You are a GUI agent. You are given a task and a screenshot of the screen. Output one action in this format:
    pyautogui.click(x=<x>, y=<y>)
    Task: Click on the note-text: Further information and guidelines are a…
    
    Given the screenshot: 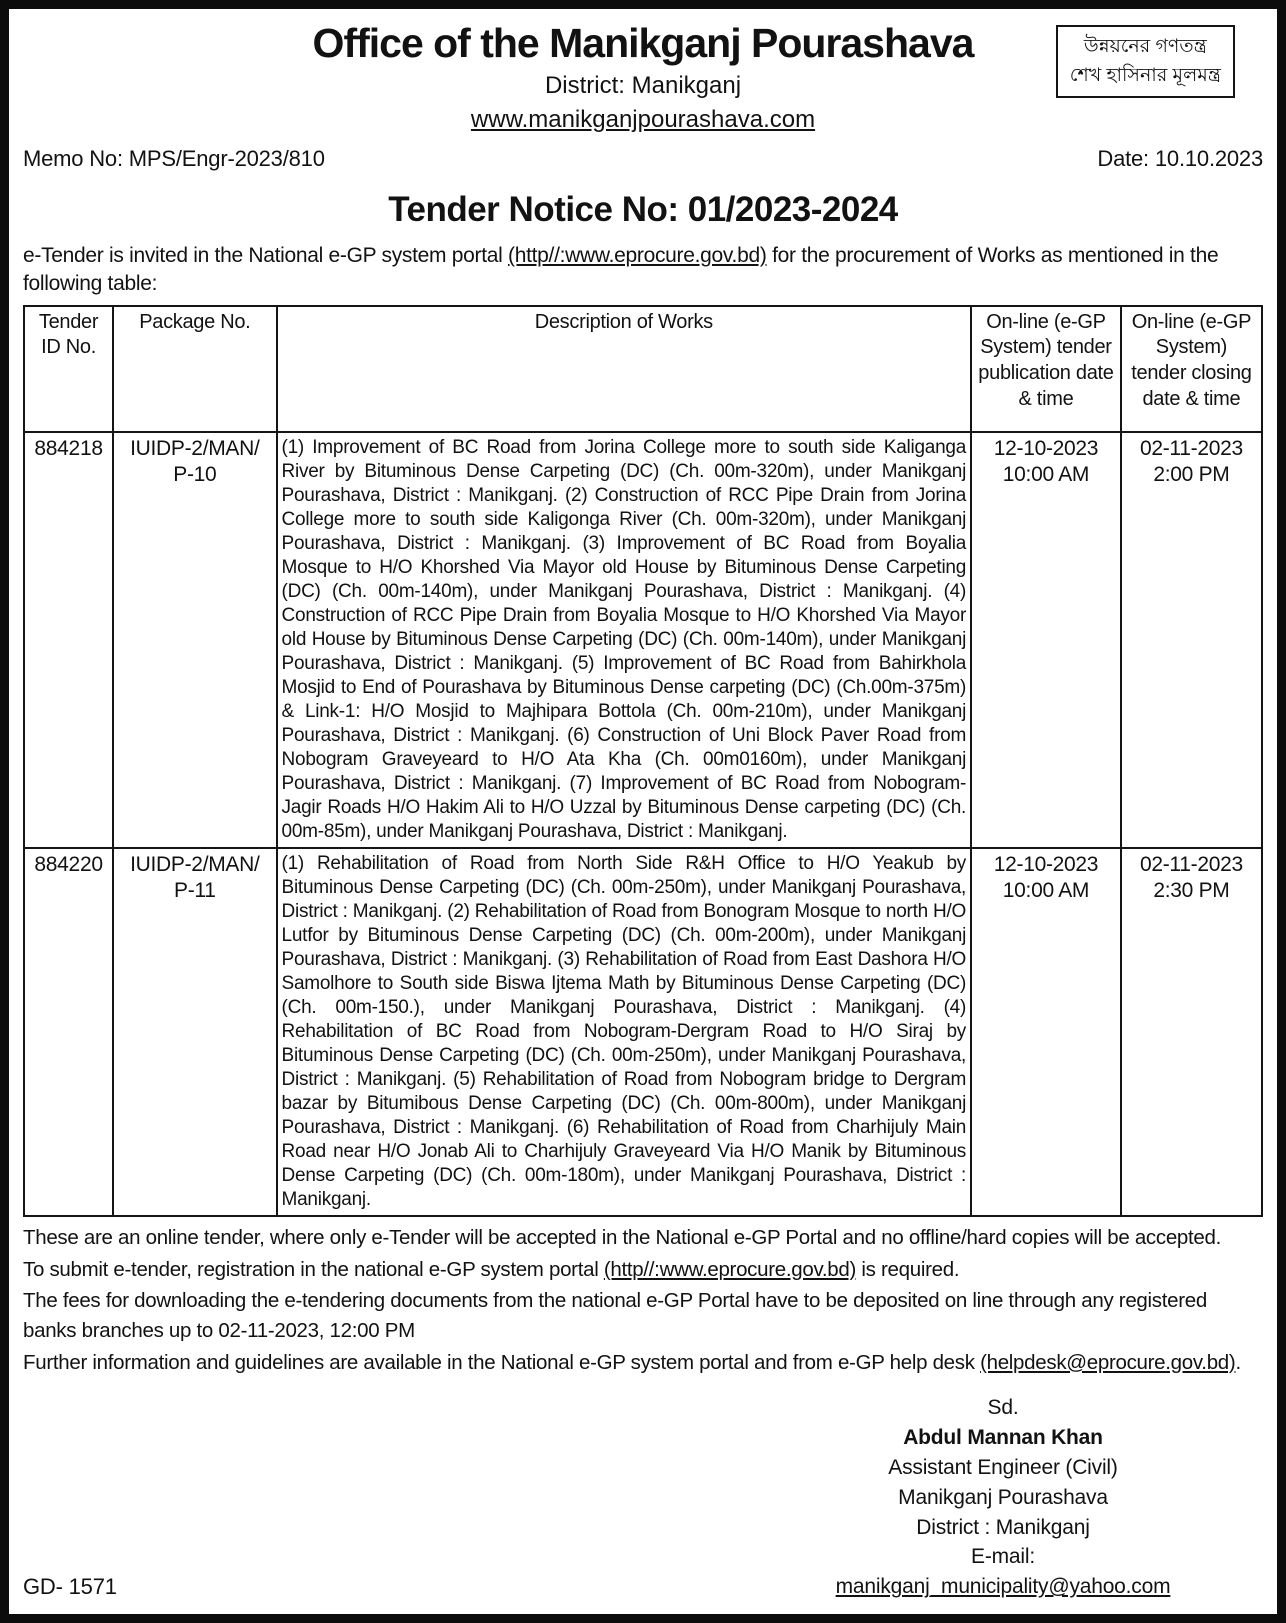 What is the action you would take?
    pyautogui.click(x=502, y=1362)
    